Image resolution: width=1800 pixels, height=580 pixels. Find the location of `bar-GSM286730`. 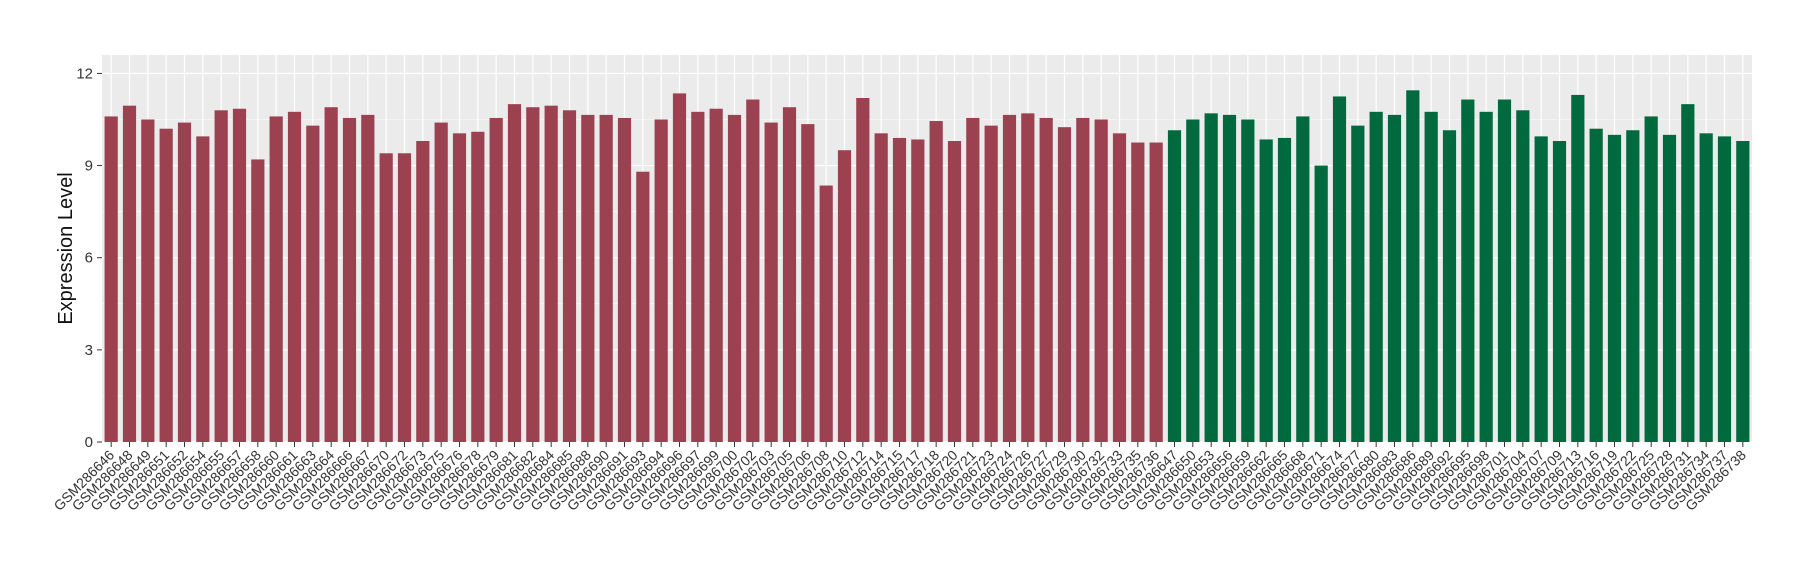

bar-GSM286730 is located at coordinates (1083, 279).